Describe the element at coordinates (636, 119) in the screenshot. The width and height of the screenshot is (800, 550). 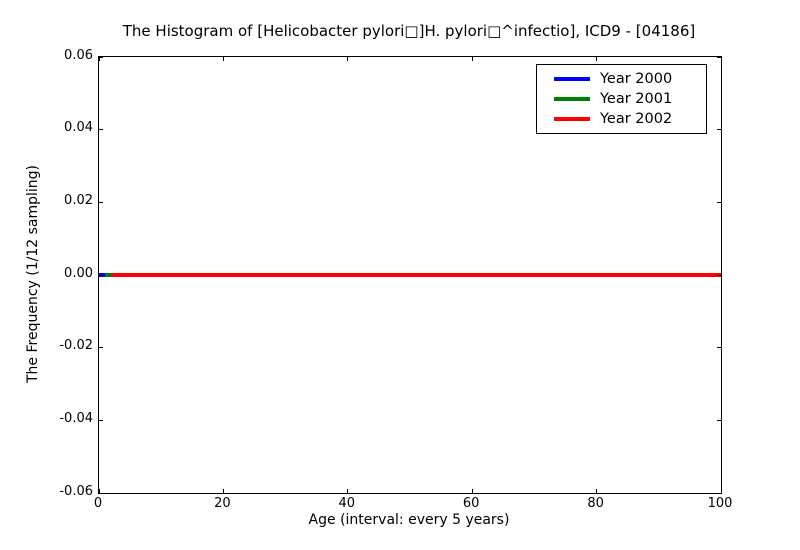
I see `legend-label: Year 2002` at that location.